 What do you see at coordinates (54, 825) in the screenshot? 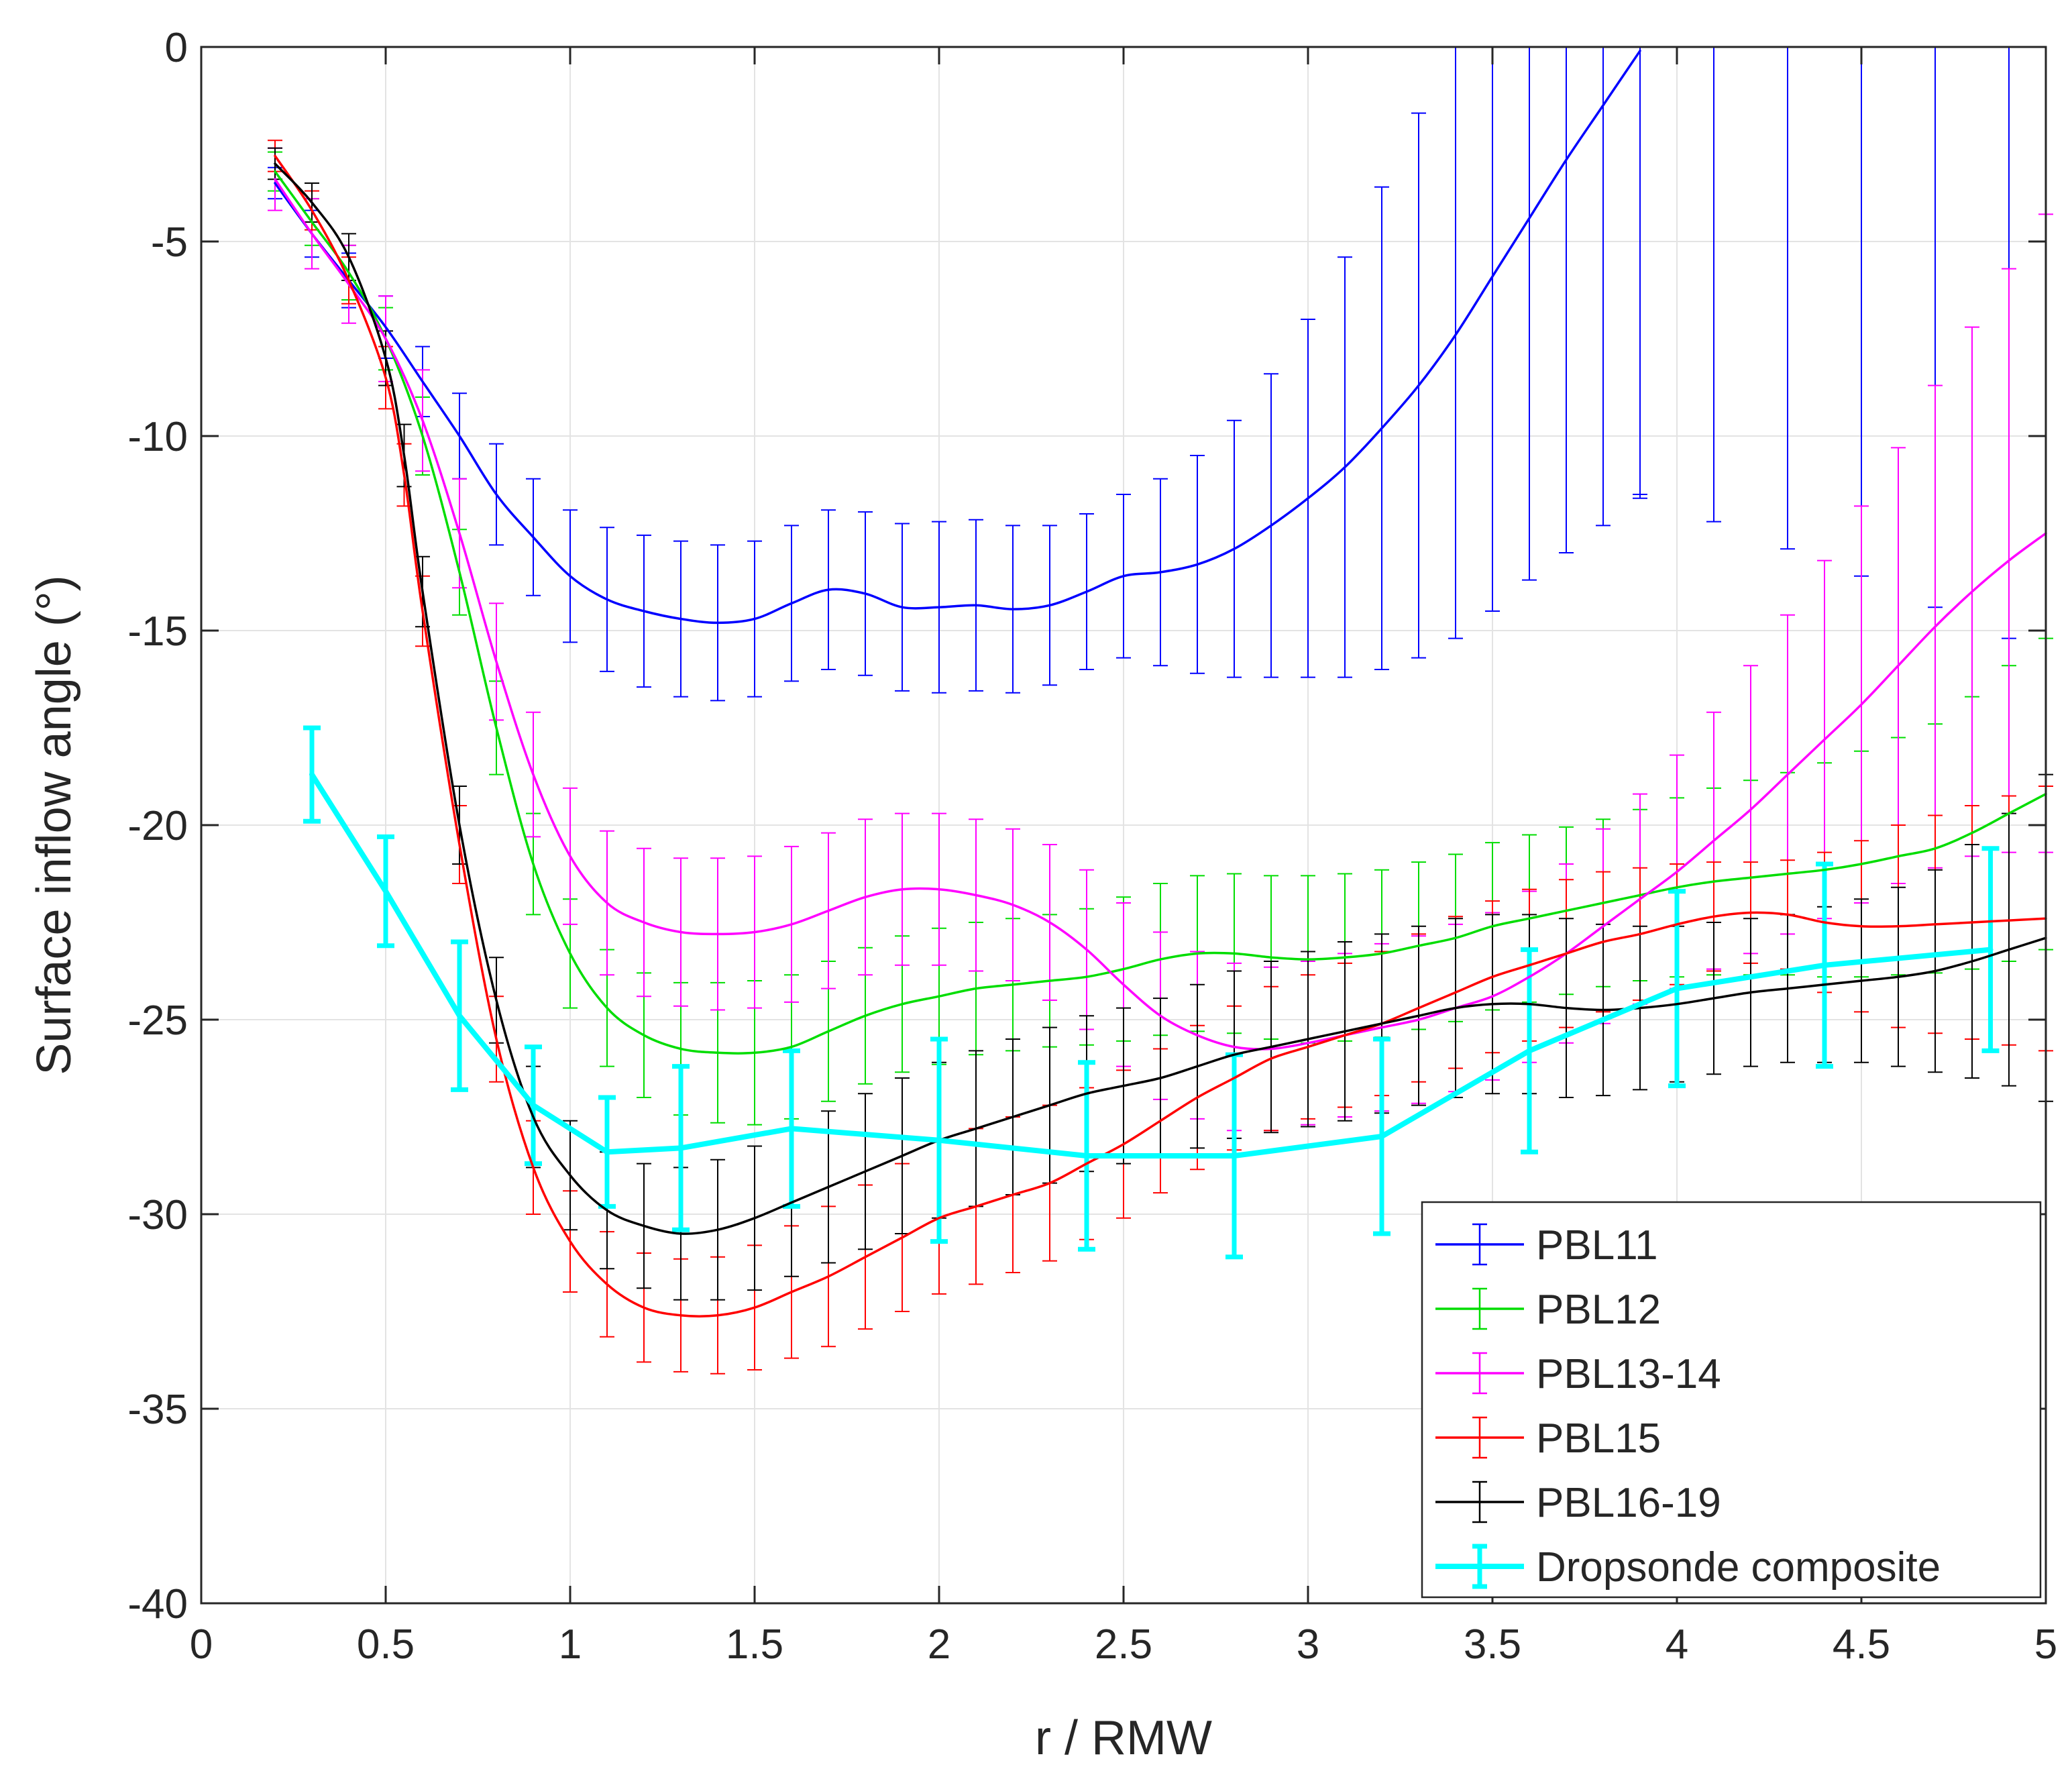
I see `y-axis-label: Surface inflow angle (°)` at bounding box center [54, 825].